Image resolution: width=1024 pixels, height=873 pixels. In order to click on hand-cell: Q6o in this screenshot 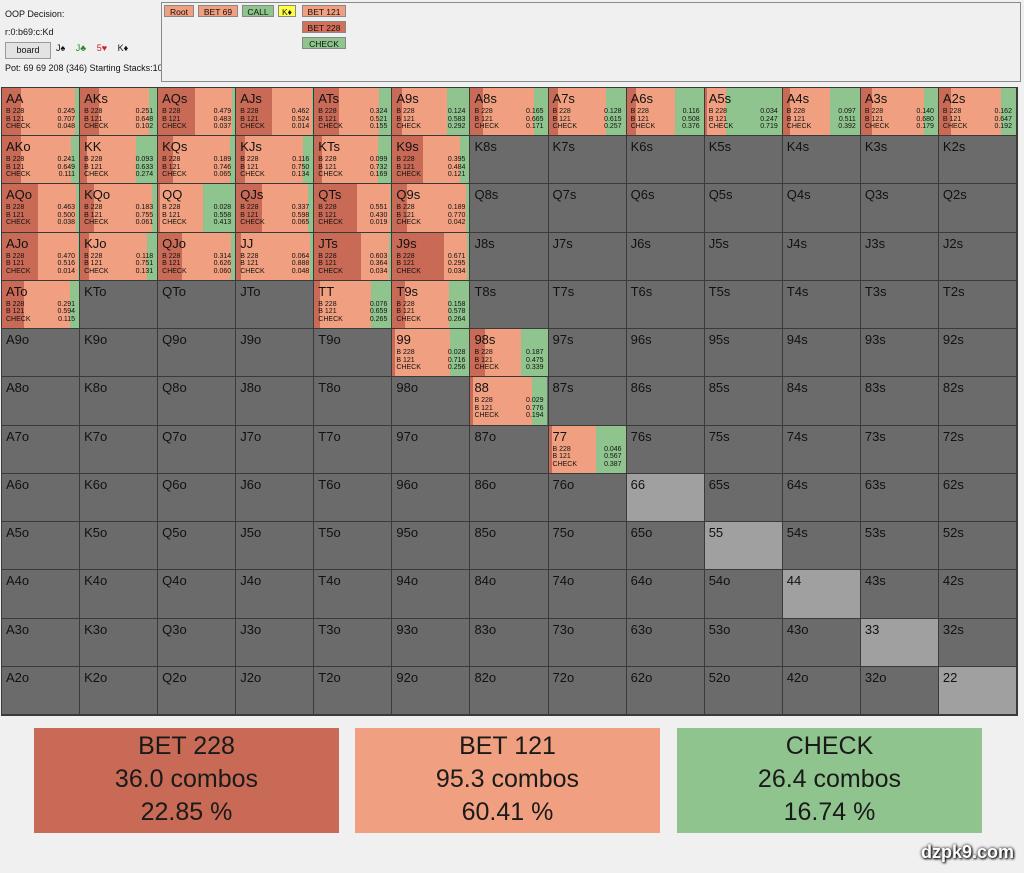, I will do `click(197, 498)`.